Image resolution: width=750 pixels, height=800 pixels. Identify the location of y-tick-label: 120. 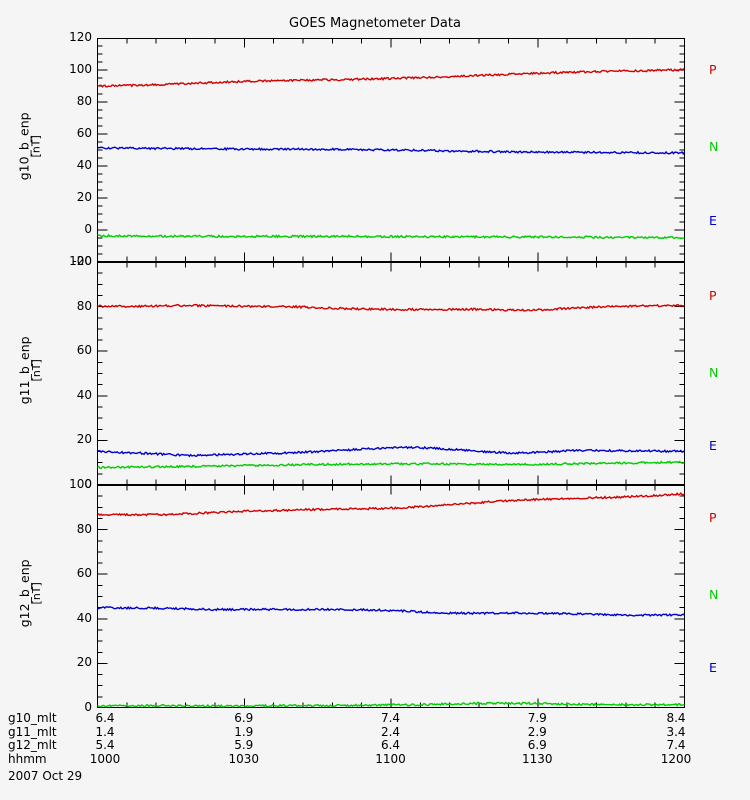
(80, 37).